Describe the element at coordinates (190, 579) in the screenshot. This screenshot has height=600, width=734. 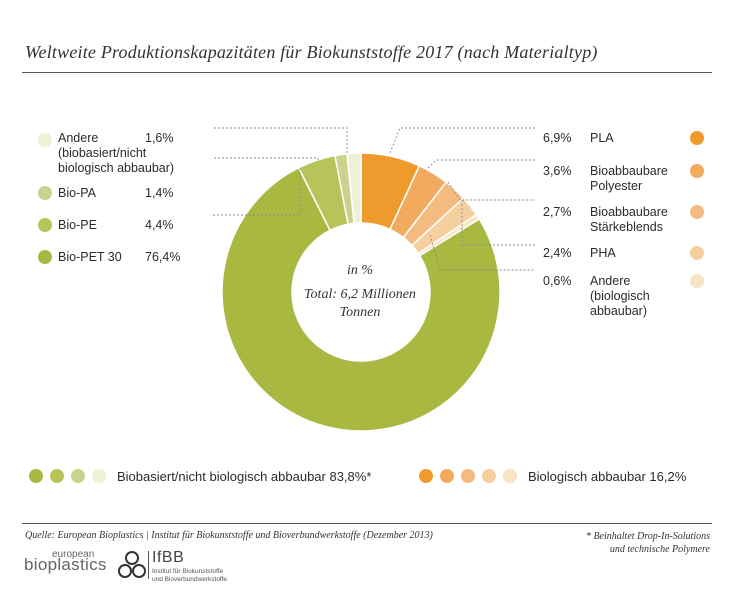
I see `ifbb-logo-line-2: und Bioverbundwerkstoffe` at that location.